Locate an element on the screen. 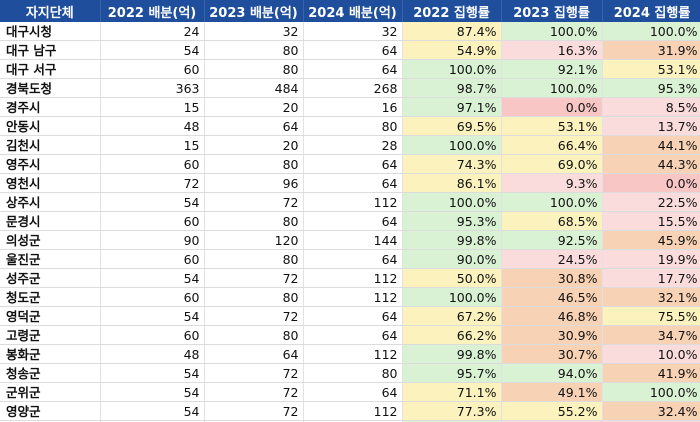  region-cell: 성주군 is located at coordinates (50, 278).